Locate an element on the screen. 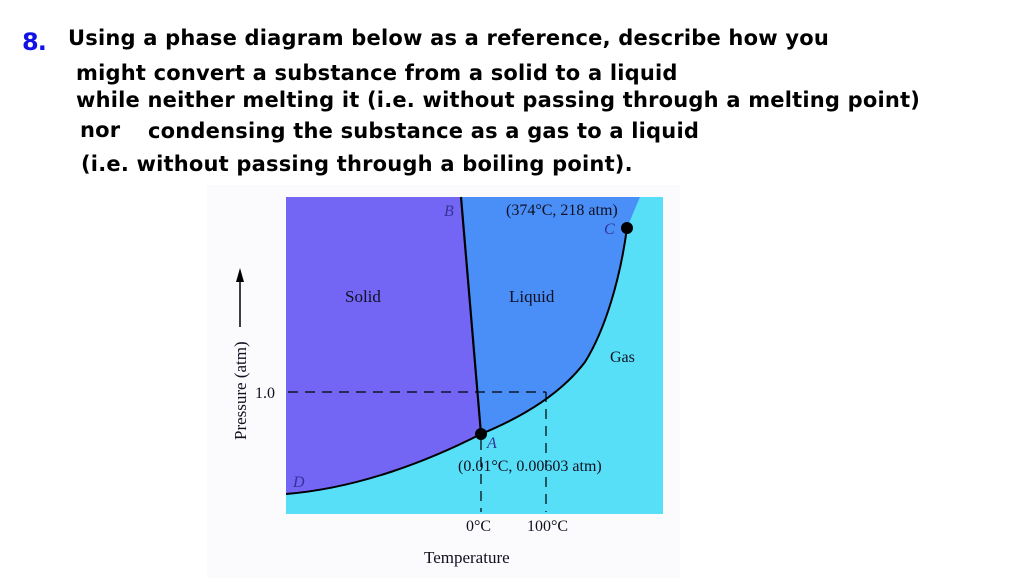 Image resolution: width=1024 pixels, height=578 pixels. solid-region is located at coordinates (383, 345).